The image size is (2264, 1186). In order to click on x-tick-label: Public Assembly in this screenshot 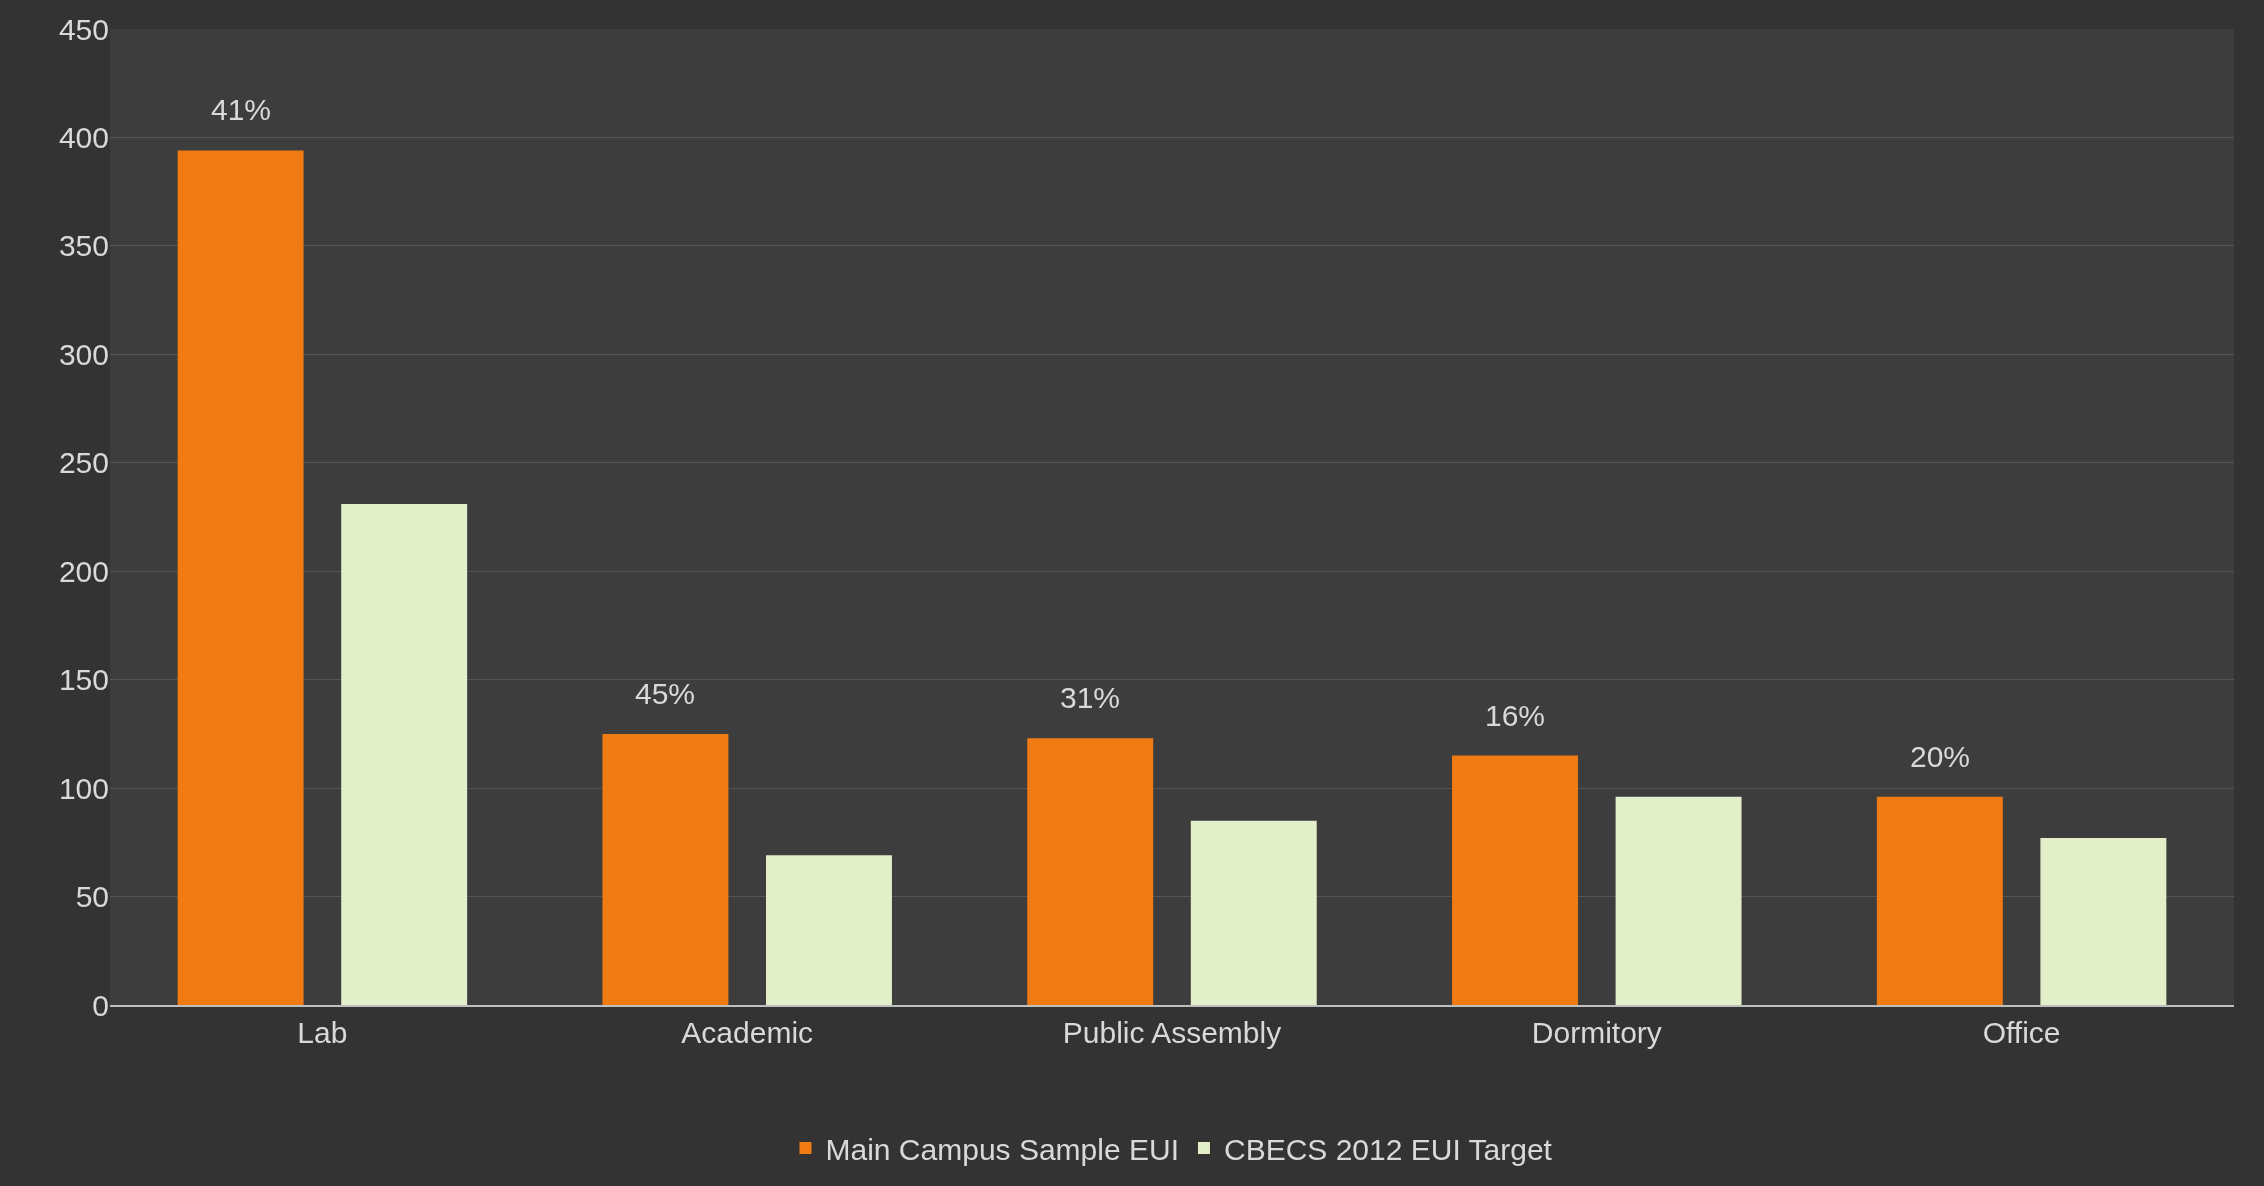, I will do `click(1172, 1032)`.